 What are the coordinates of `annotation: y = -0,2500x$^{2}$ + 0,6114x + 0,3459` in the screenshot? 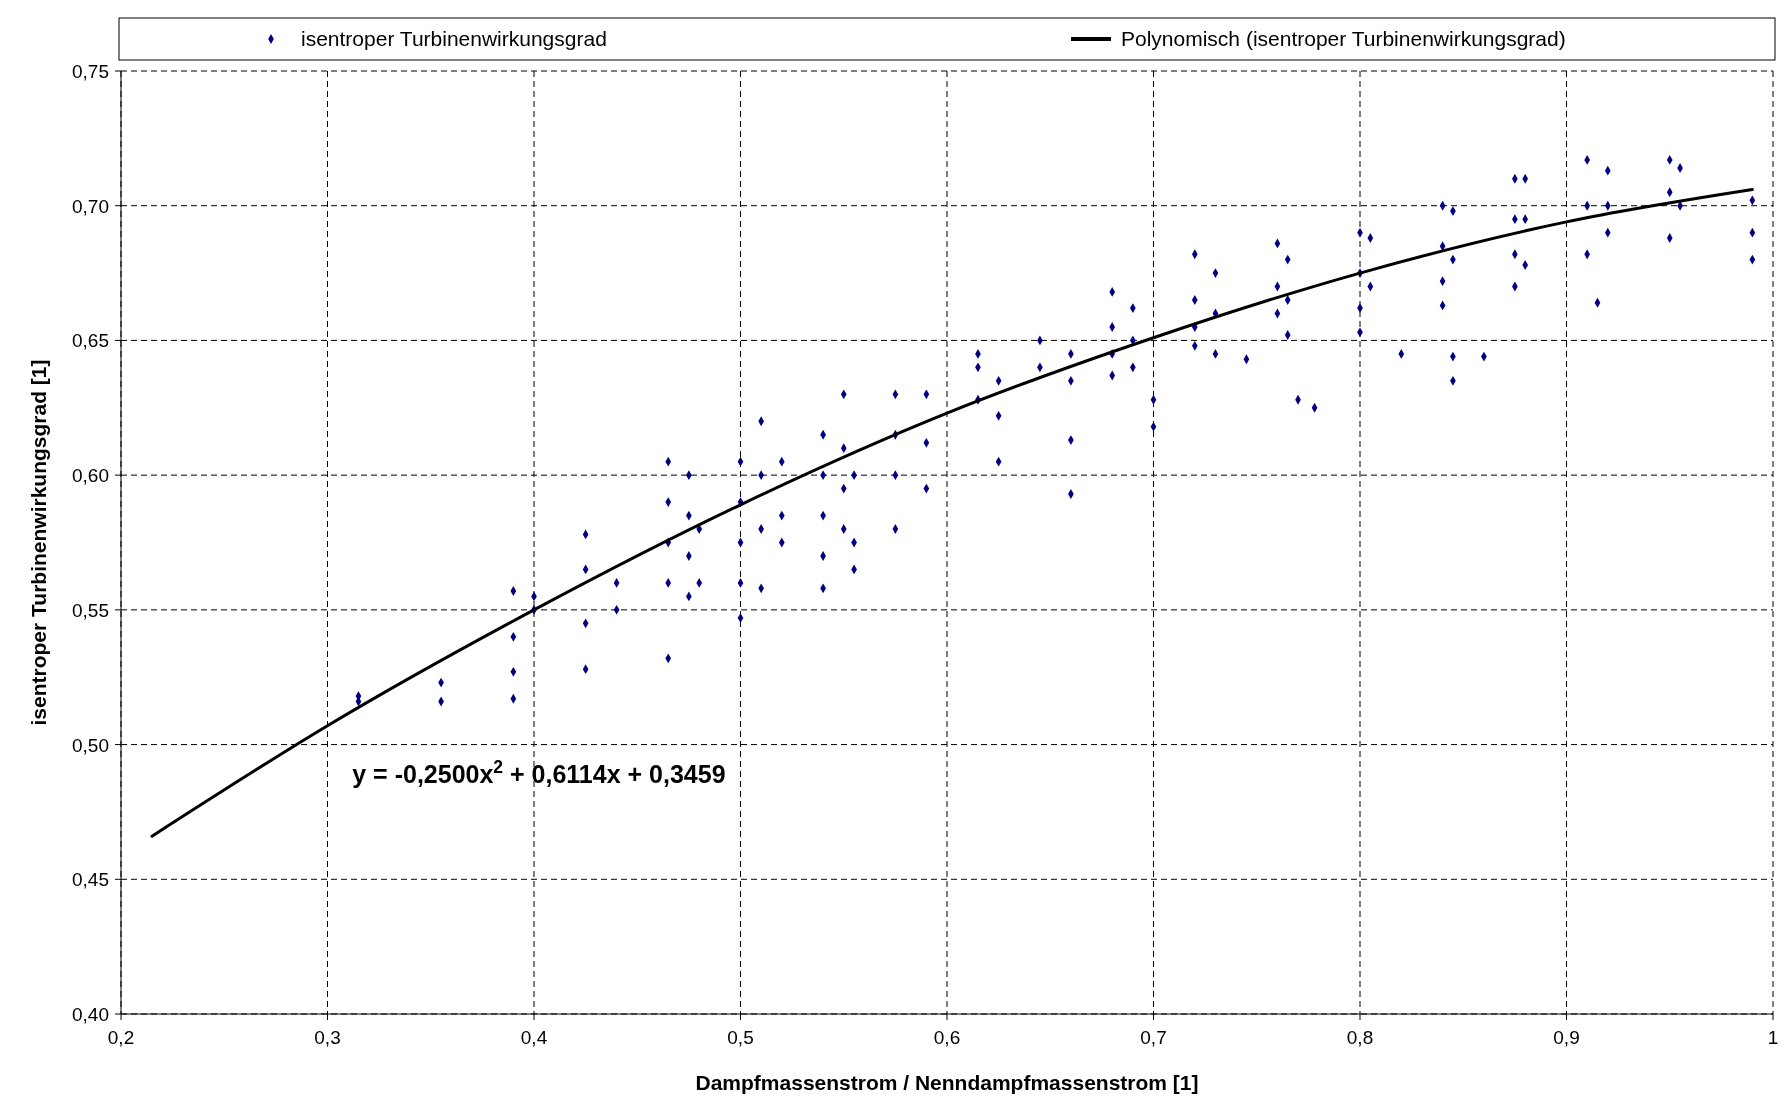 It's located at (539, 772).